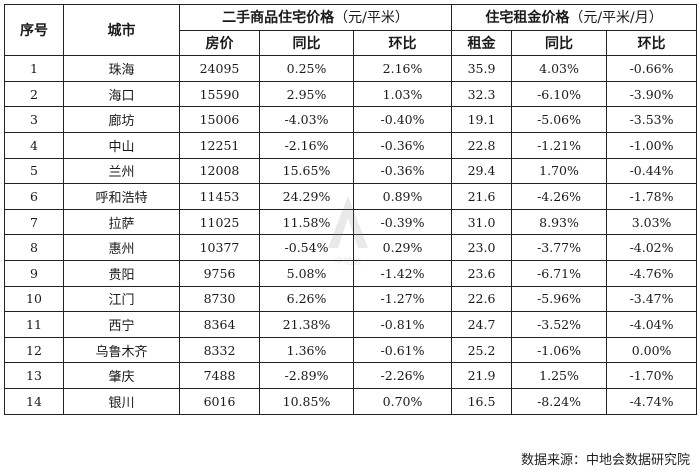 This screenshot has height=476, width=700. Describe the element at coordinates (605, 460) in the screenshot. I see `data-source-note: 数据来源：中地会数据研究院` at that location.